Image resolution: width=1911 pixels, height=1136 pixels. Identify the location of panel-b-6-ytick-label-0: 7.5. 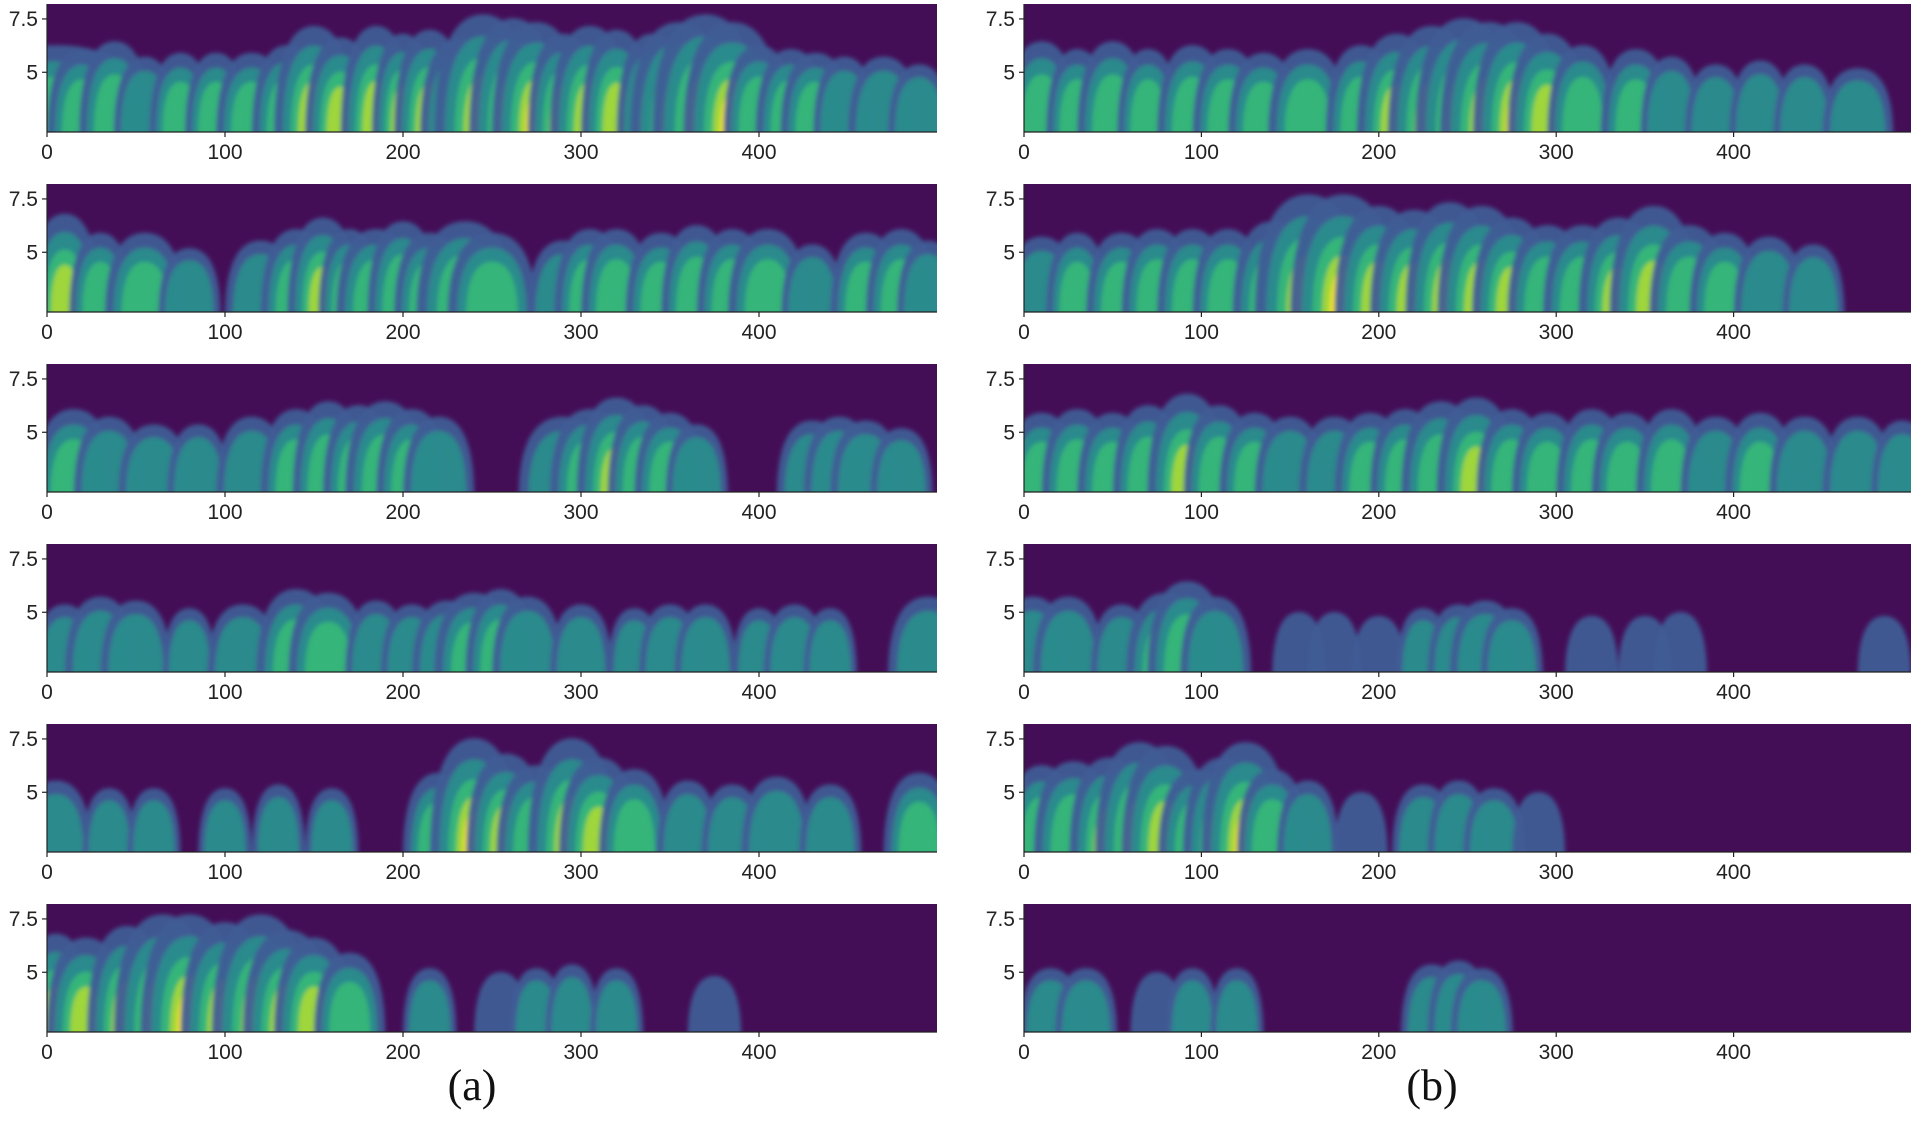
(1000, 919).